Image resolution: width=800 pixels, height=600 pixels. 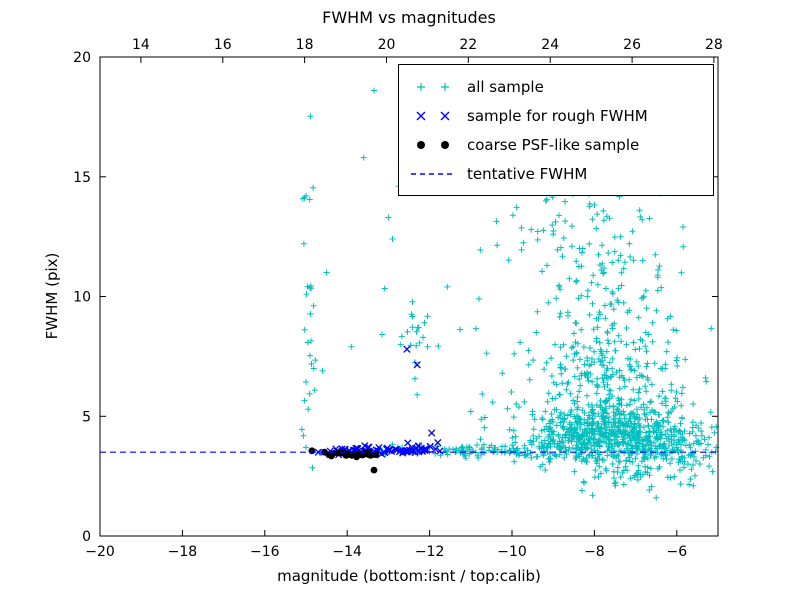 What do you see at coordinates (82, 298) in the screenshot?
I see `y-tick-label: 10` at bounding box center [82, 298].